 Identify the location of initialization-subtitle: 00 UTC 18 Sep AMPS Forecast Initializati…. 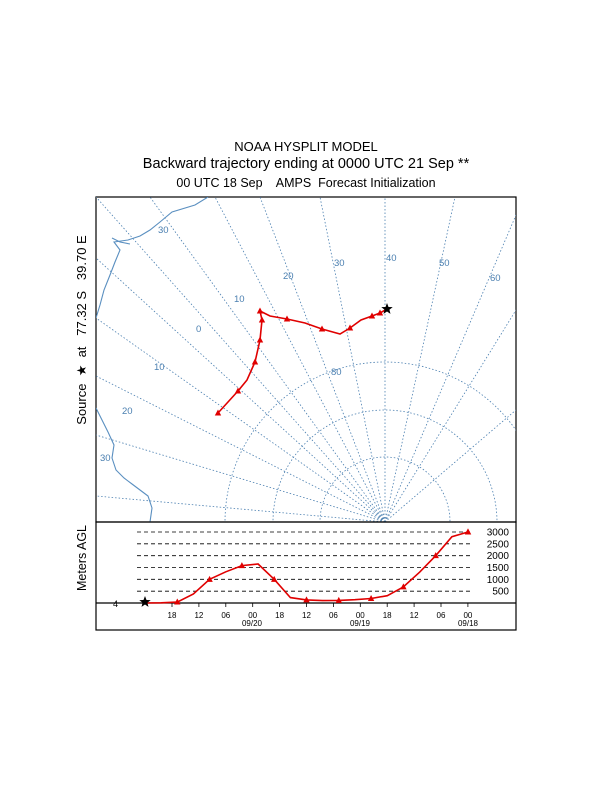
(306, 183).